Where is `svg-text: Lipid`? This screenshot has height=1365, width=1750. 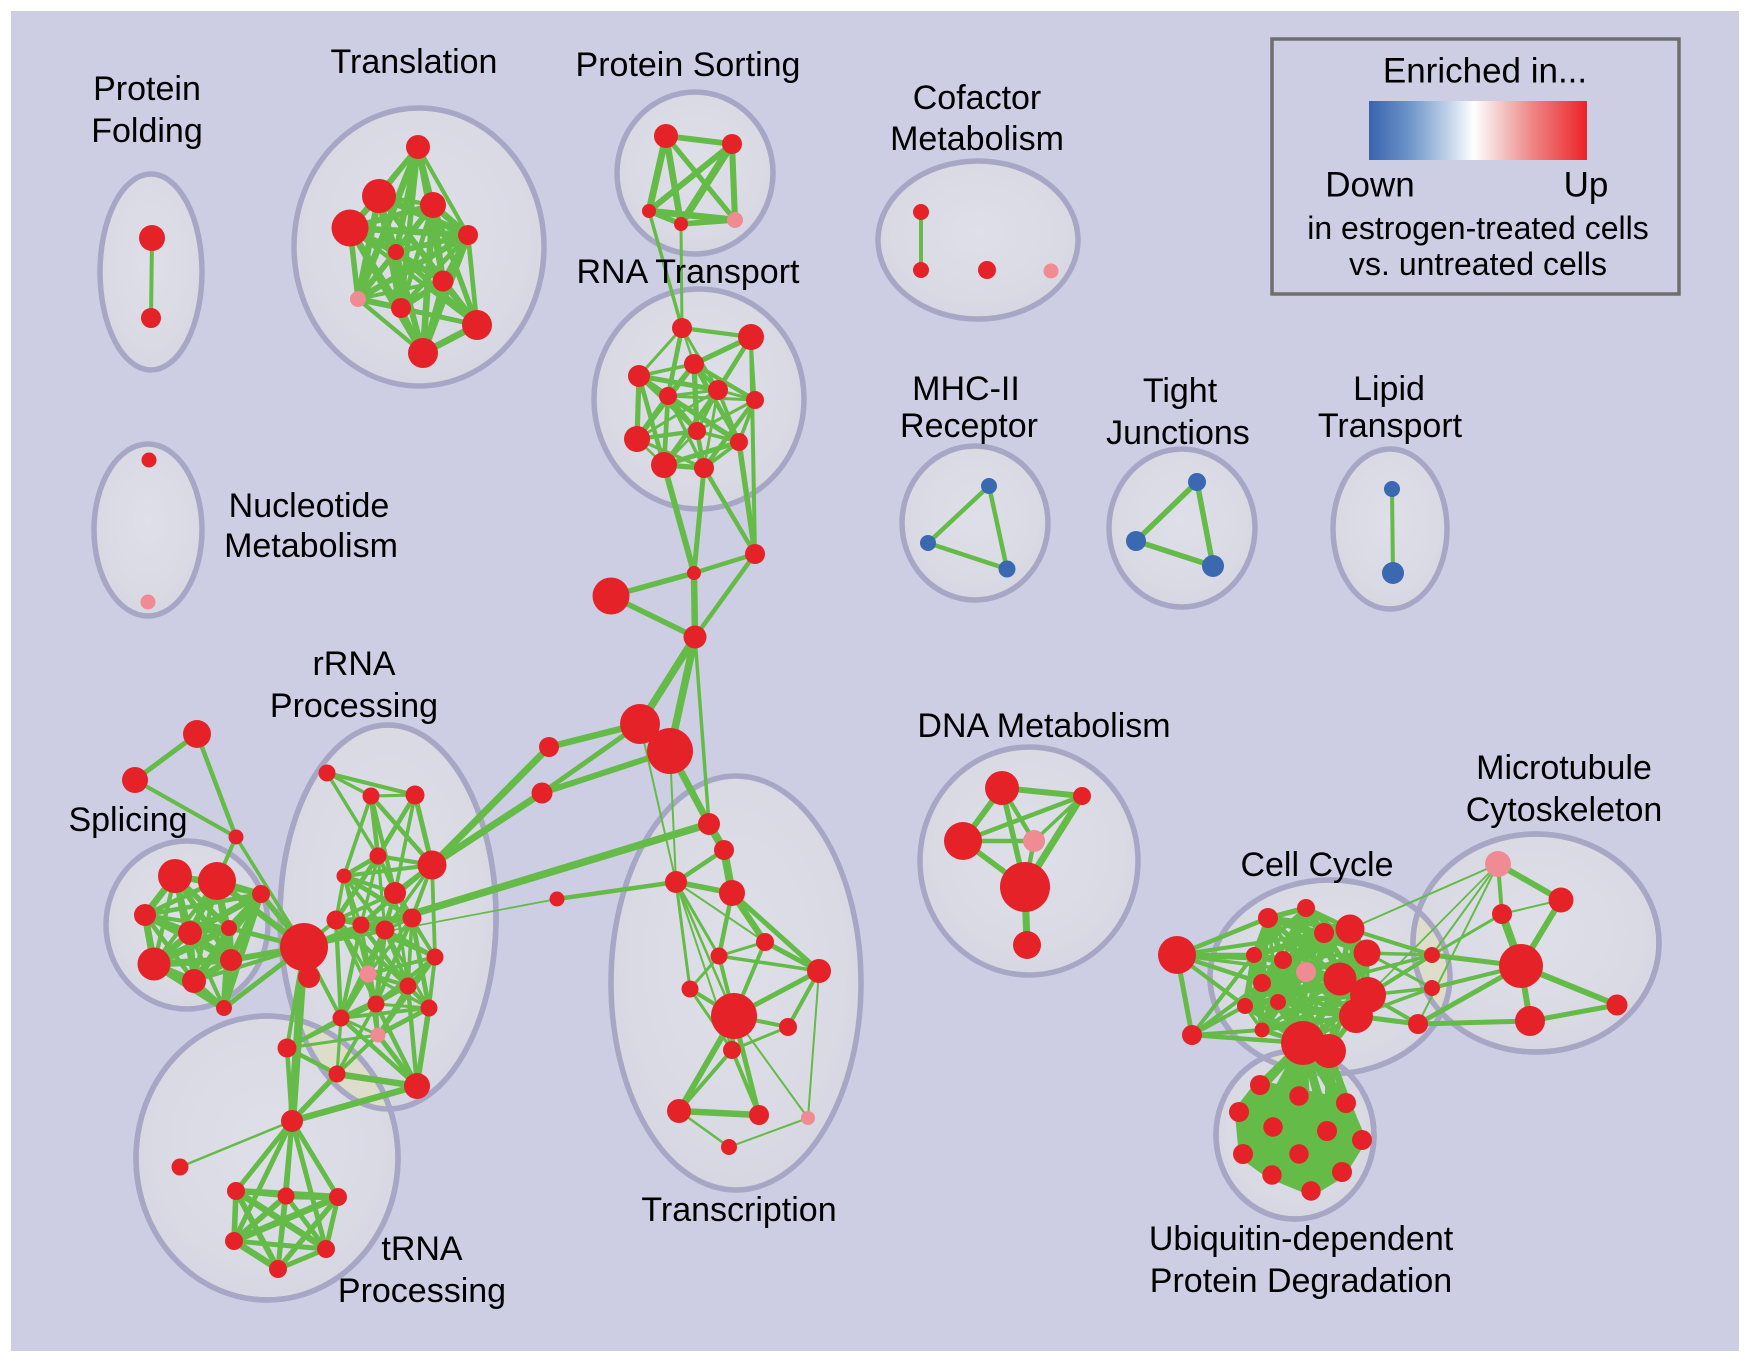
svg-text: Lipid is located at coordinates (1389, 389).